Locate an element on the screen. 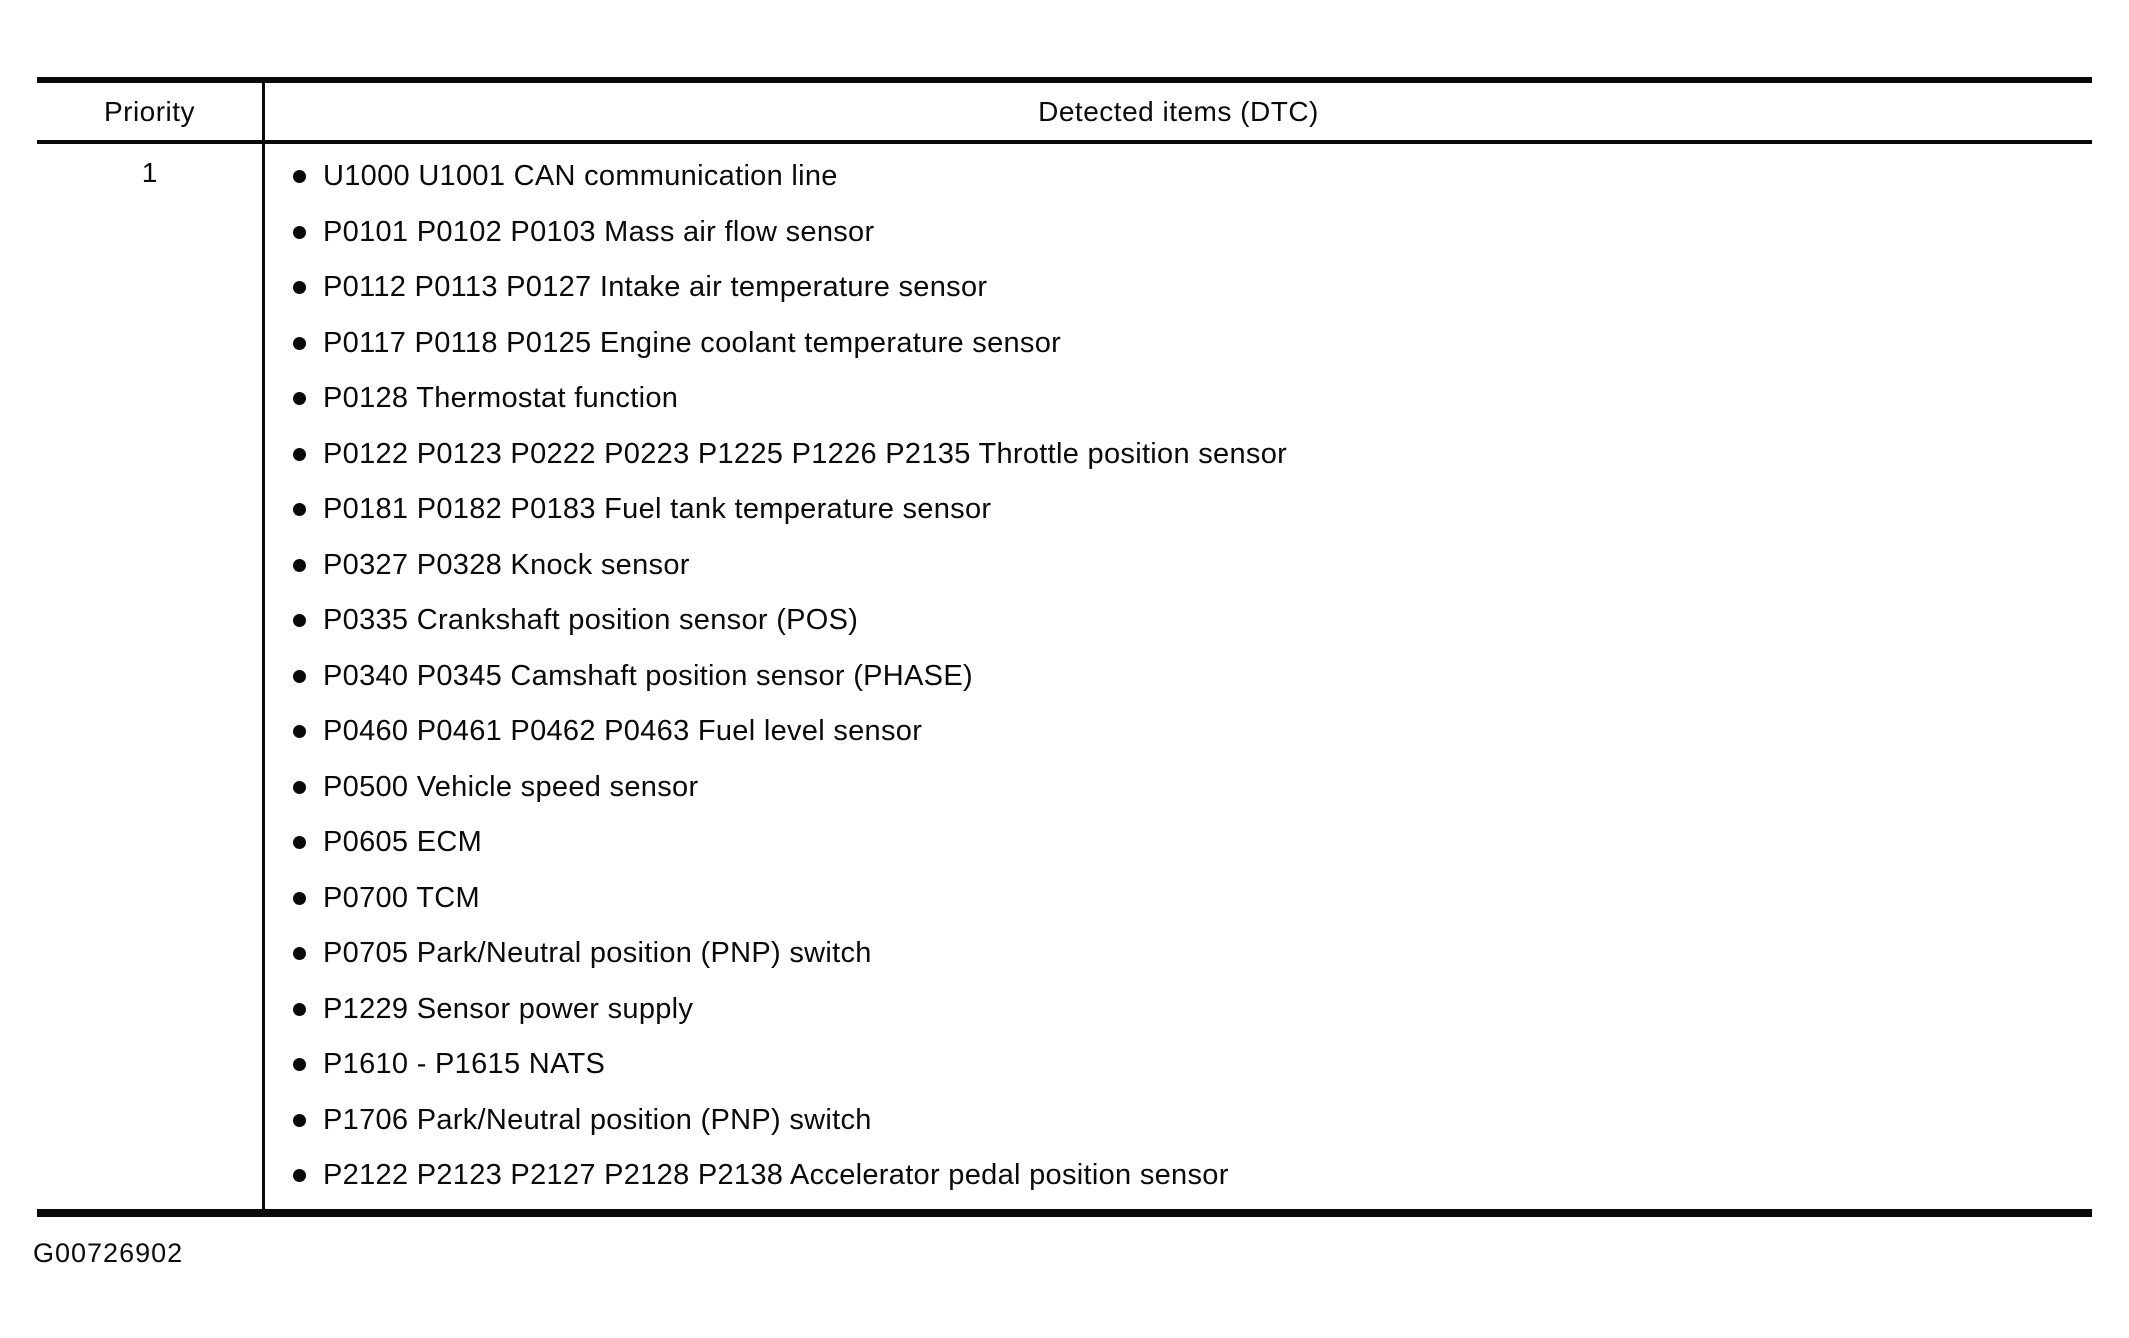 The height and width of the screenshot is (1338, 2129). dtc-item-text: P0335 Crankshaft position sensor (POS) is located at coordinates (591, 620).